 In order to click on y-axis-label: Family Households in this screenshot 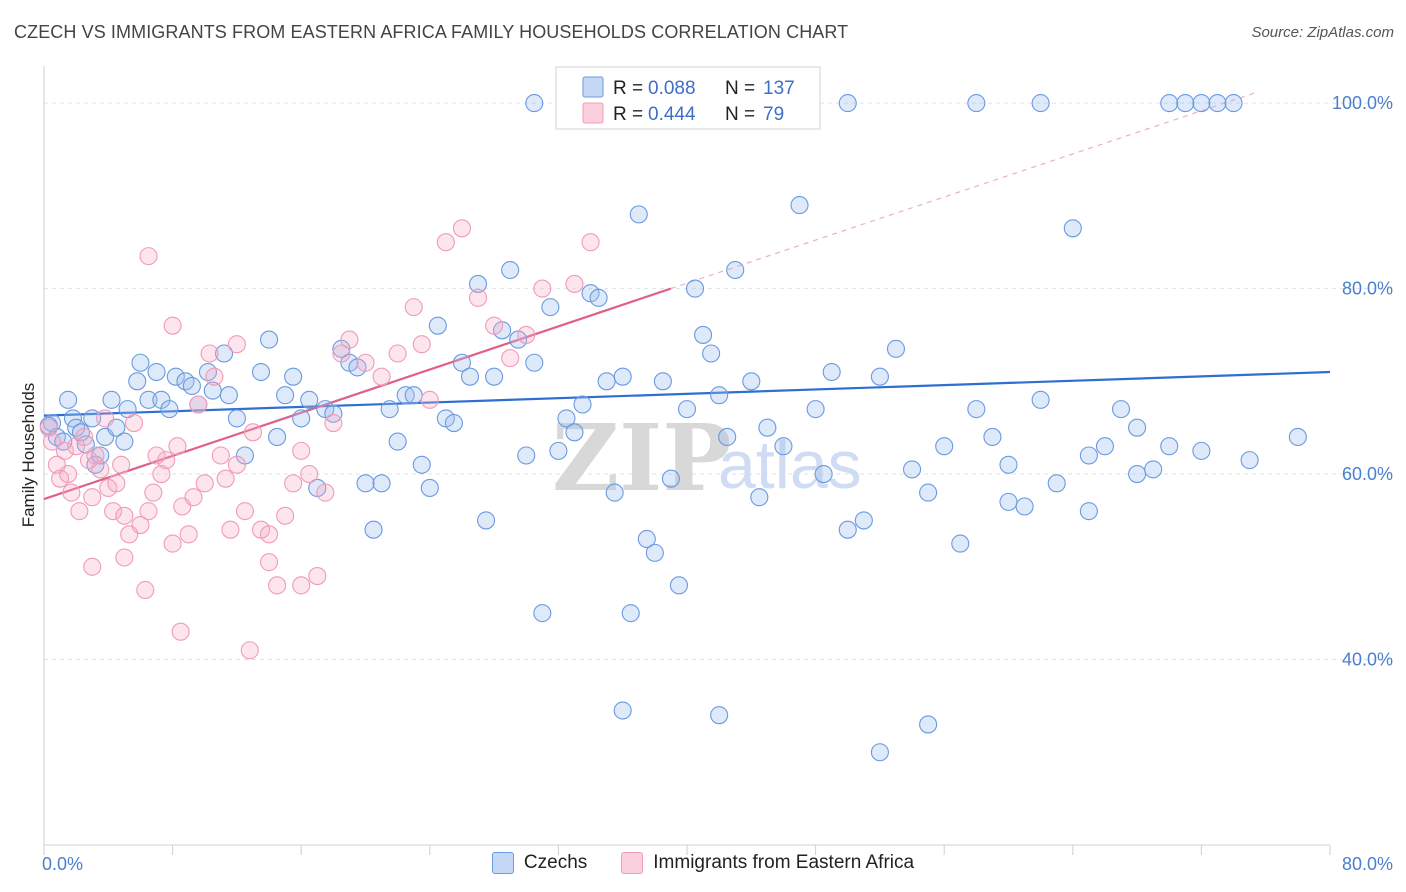, I will do `click(28, 455)`.